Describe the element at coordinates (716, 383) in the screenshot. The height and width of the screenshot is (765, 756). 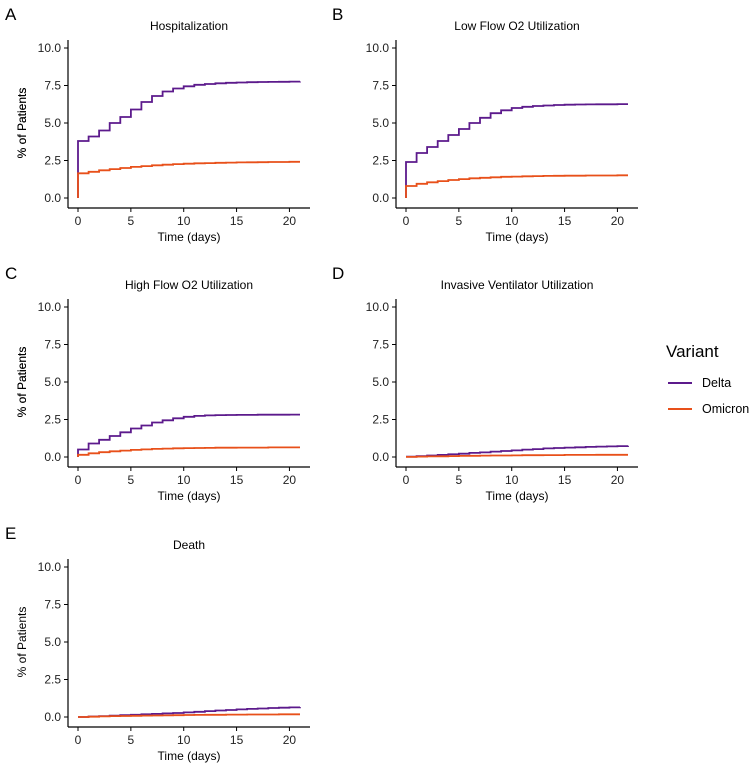
I see `legend-label-delta: Delta` at that location.